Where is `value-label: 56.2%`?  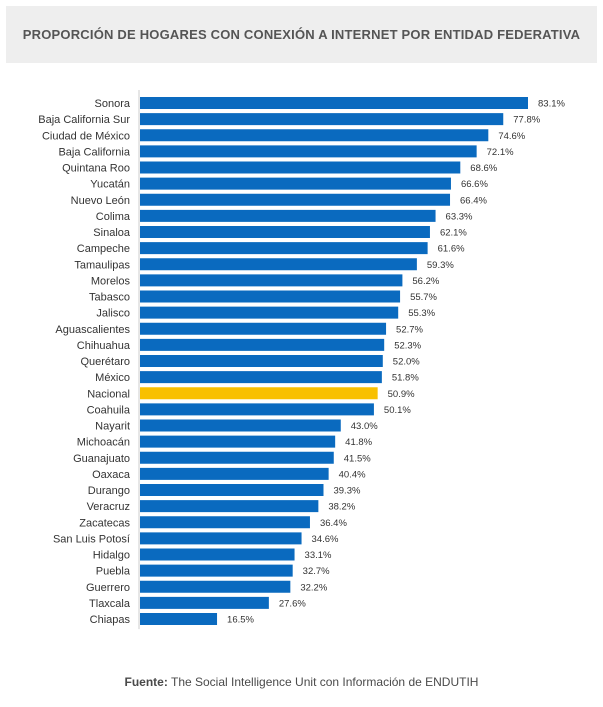 value-label: 56.2% is located at coordinates (425, 281).